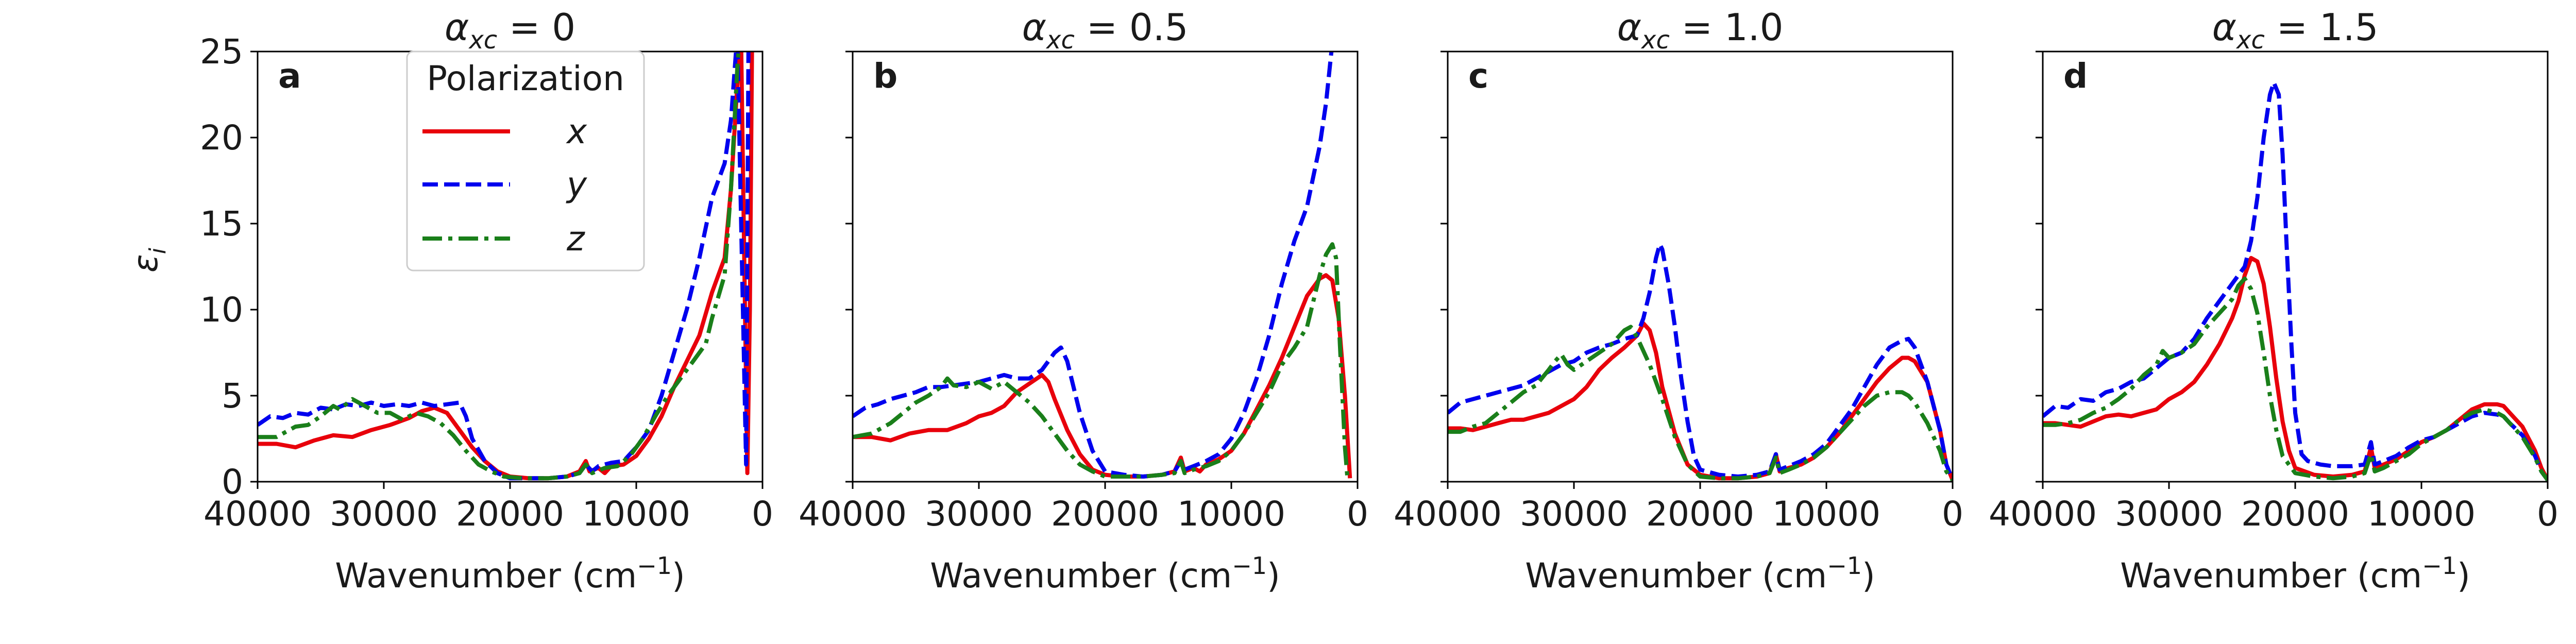 The height and width of the screenshot is (644, 2576). I want to click on panel-title: αxc = 0, so click(510, 30).